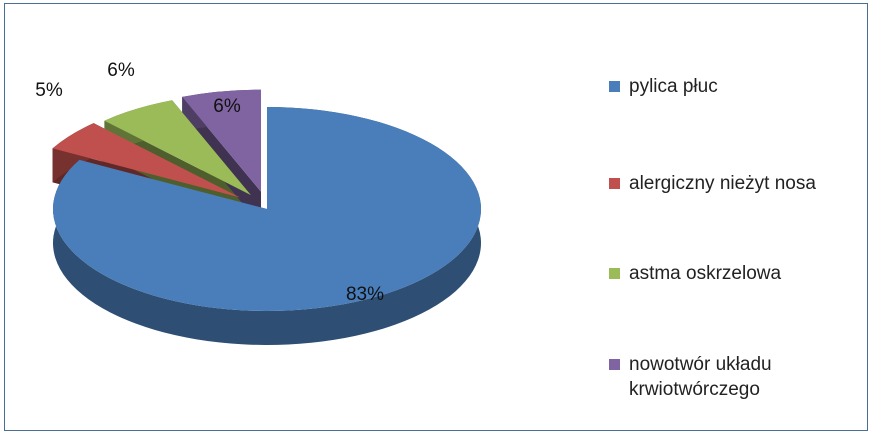  What do you see at coordinates (365, 294) in the screenshot?
I see `data-label: 83%` at bounding box center [365, 294].